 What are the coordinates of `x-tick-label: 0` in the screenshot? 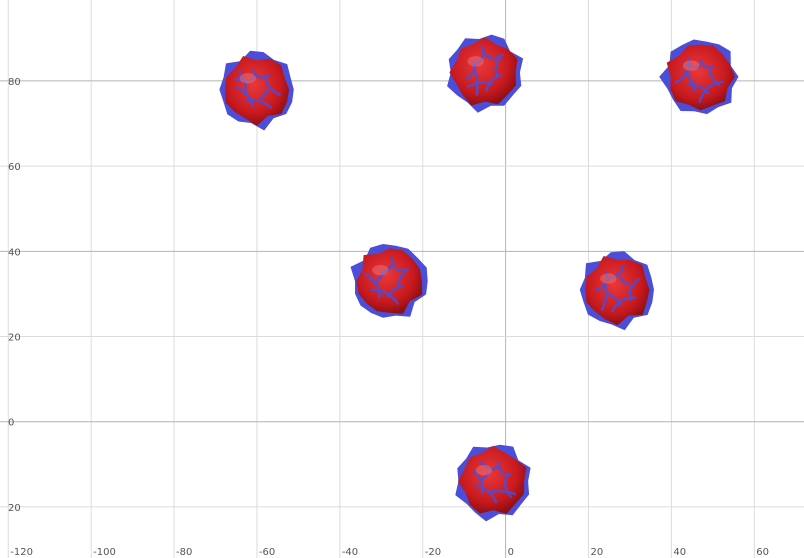 It's located at (511, 552).